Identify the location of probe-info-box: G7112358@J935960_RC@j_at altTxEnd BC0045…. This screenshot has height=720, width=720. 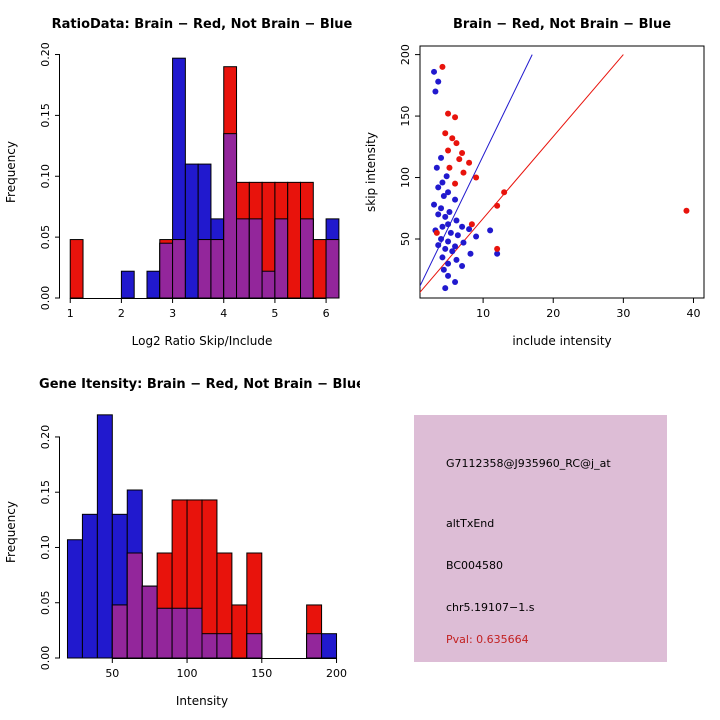
(540, 538).